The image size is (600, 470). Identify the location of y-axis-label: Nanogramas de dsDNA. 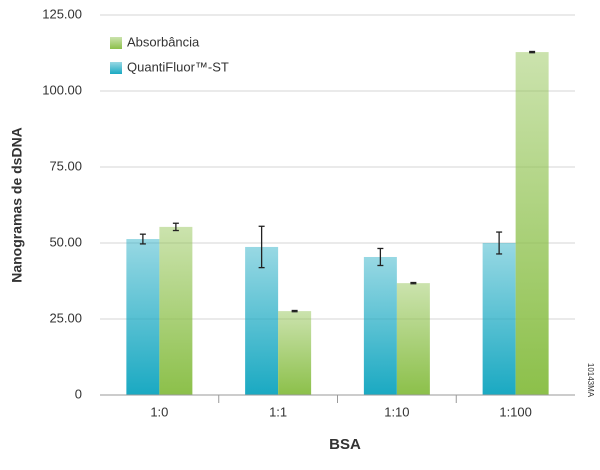
(17, 205).